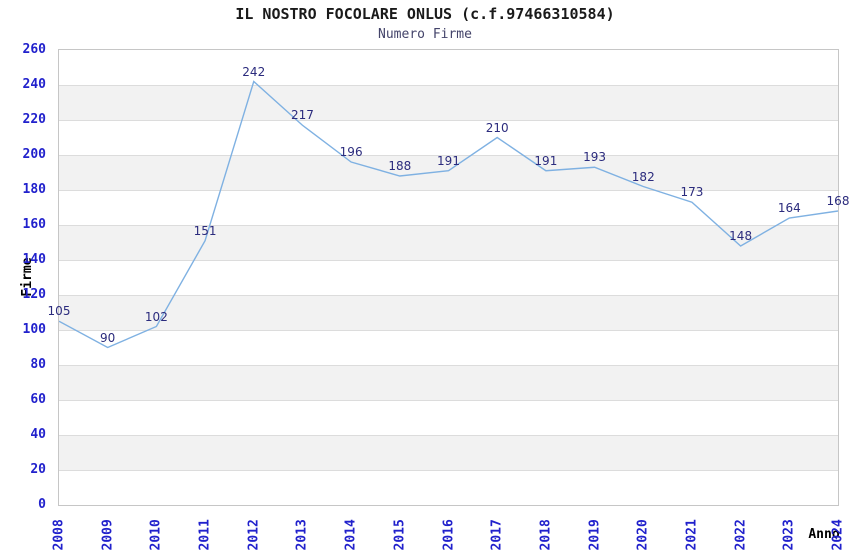 The height and width of the screenshot is (551, 850). Describe the element at coordinates (400, 535) in the screenshot. I see `x-tick-label: 2015` at that location.